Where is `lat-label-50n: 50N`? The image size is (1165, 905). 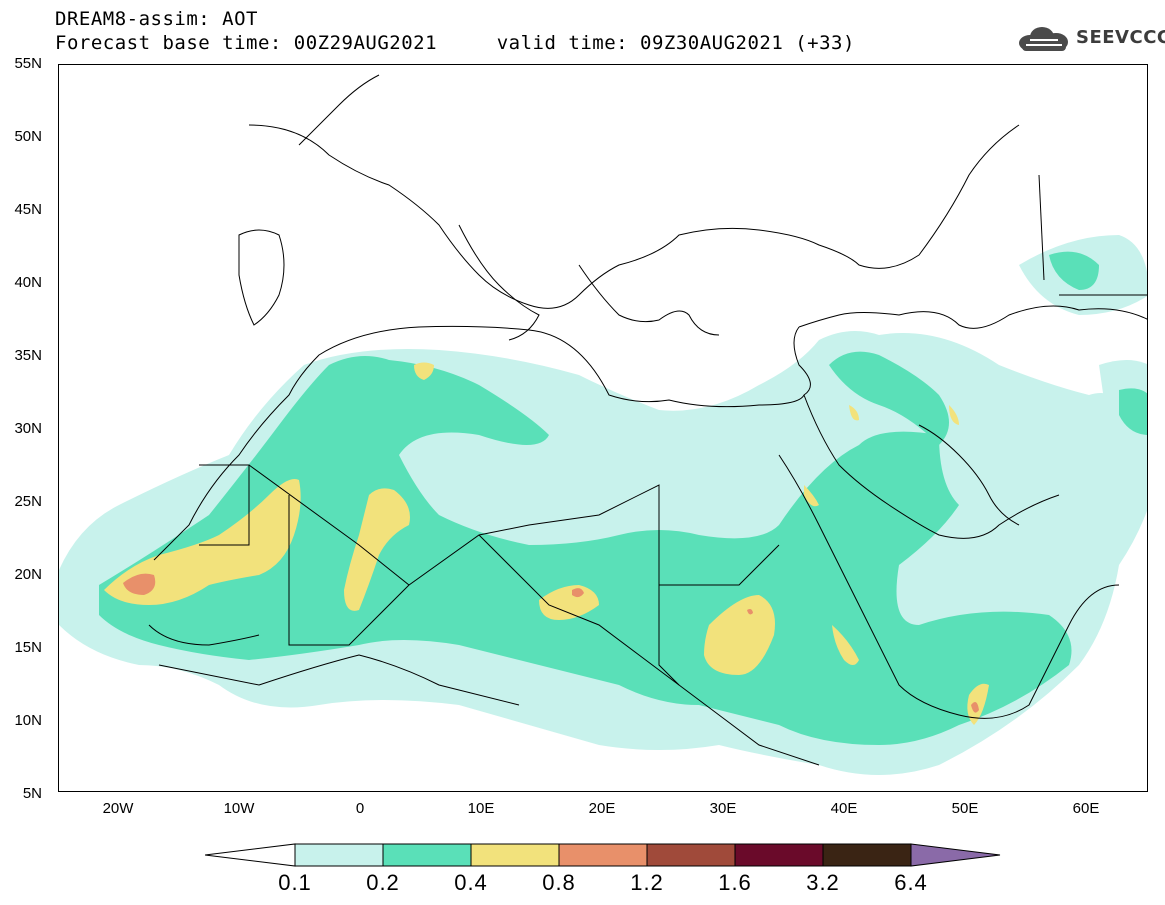 lat-label-50n: 50N is located at coordinates (28, 136).